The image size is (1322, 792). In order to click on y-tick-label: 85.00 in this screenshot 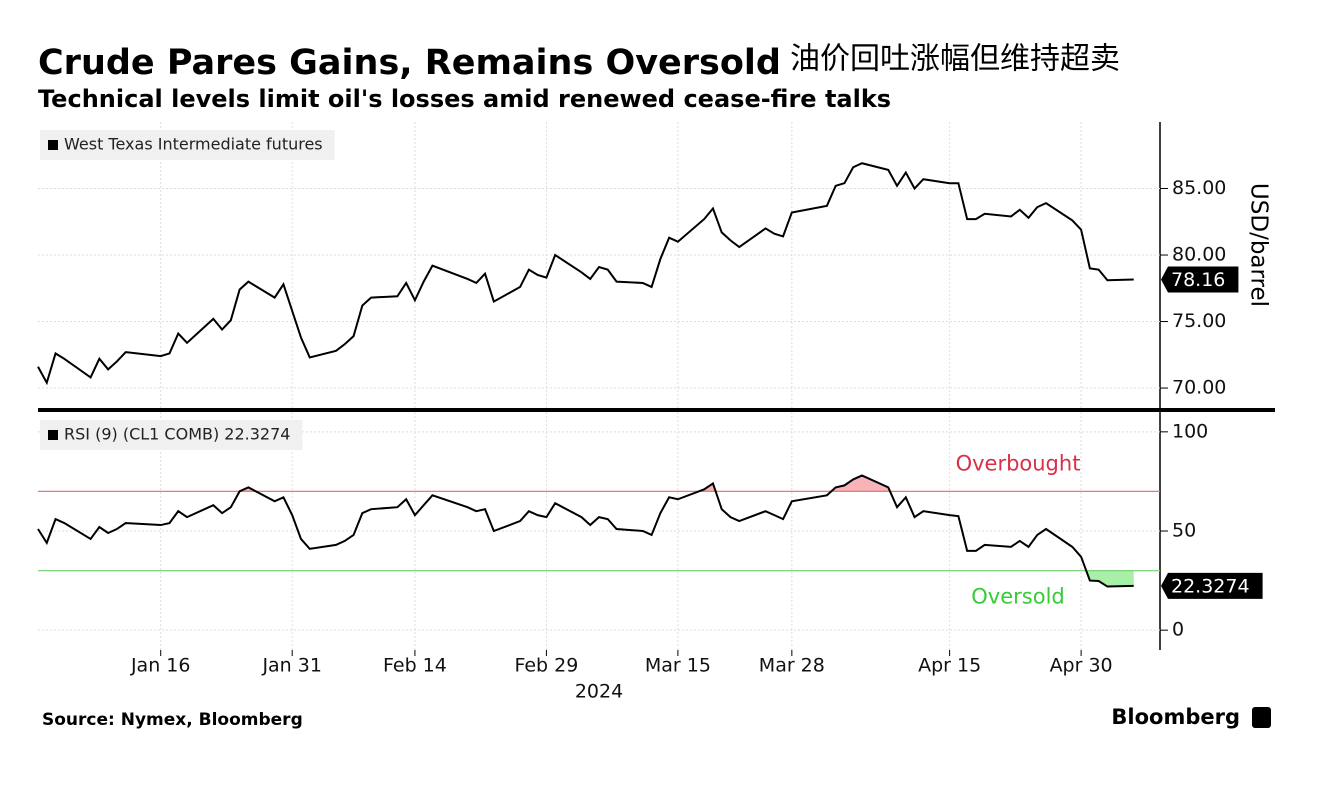, I will do `click(1199, 188)`.